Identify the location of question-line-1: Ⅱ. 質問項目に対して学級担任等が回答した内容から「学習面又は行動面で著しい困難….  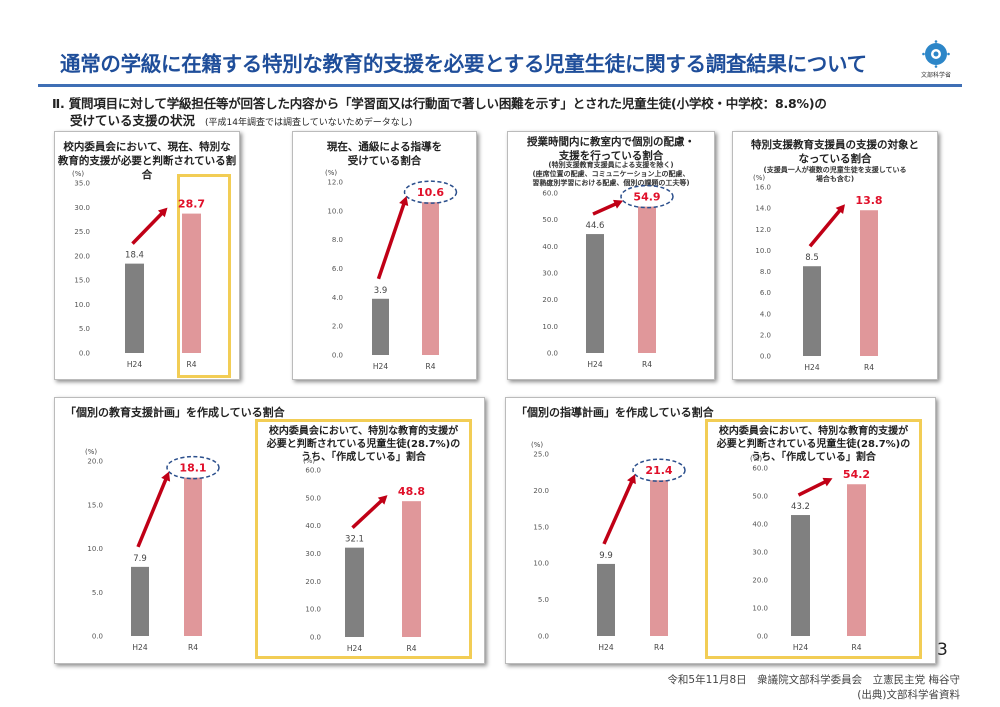
(439, 103).